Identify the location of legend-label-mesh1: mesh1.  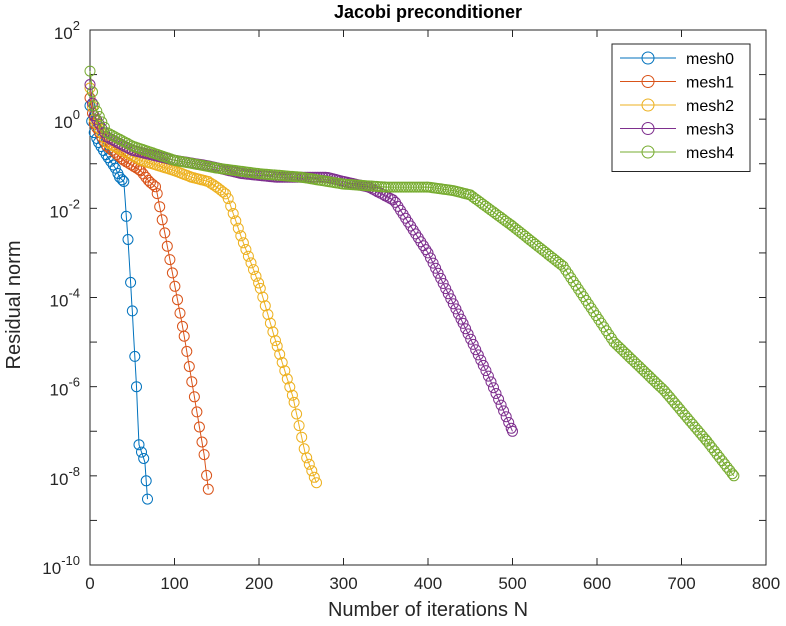
(710, 83).